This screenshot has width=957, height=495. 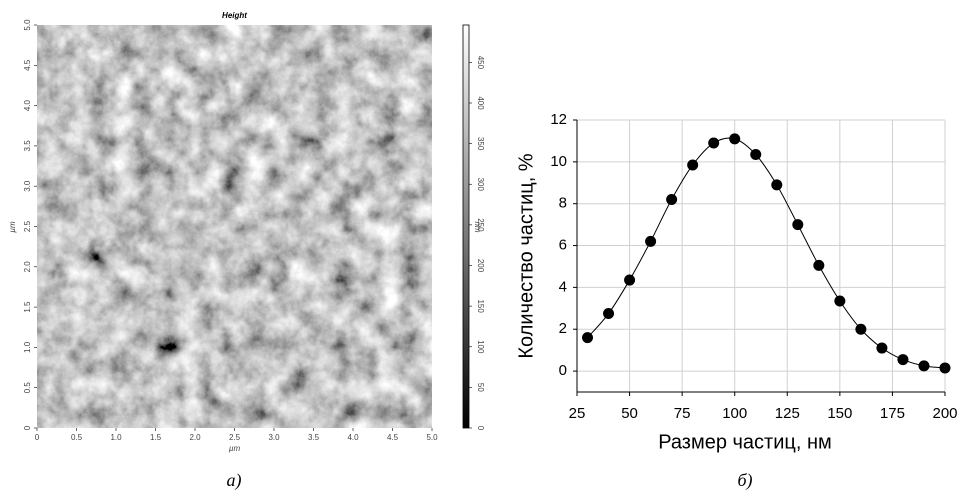 What do you see at coordinates (480, 428) in the screenshot?
I see `colorbar-tick-label: 0` at bounding box center [480, 428].